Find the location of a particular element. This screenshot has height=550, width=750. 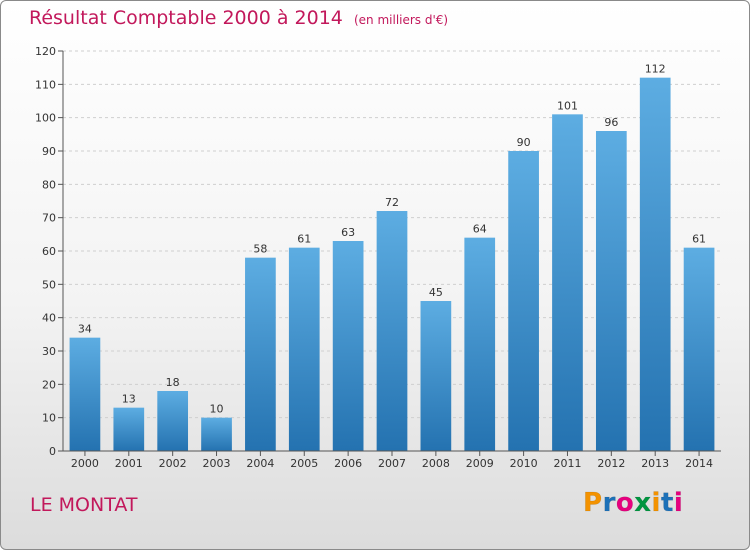

x-tick-label: 2009 is located at coordinates (480, 463).